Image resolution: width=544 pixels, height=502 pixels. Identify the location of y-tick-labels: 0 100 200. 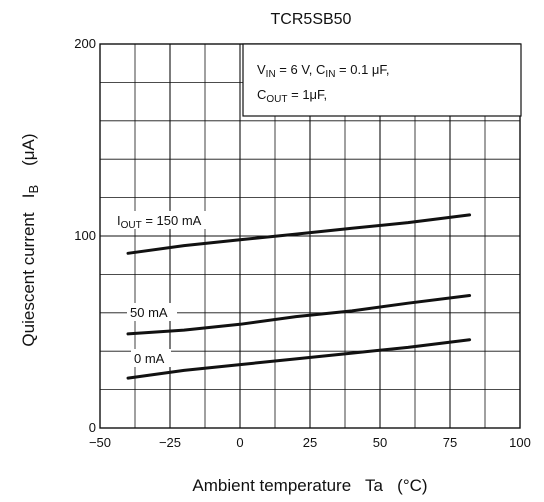
(85, 235).